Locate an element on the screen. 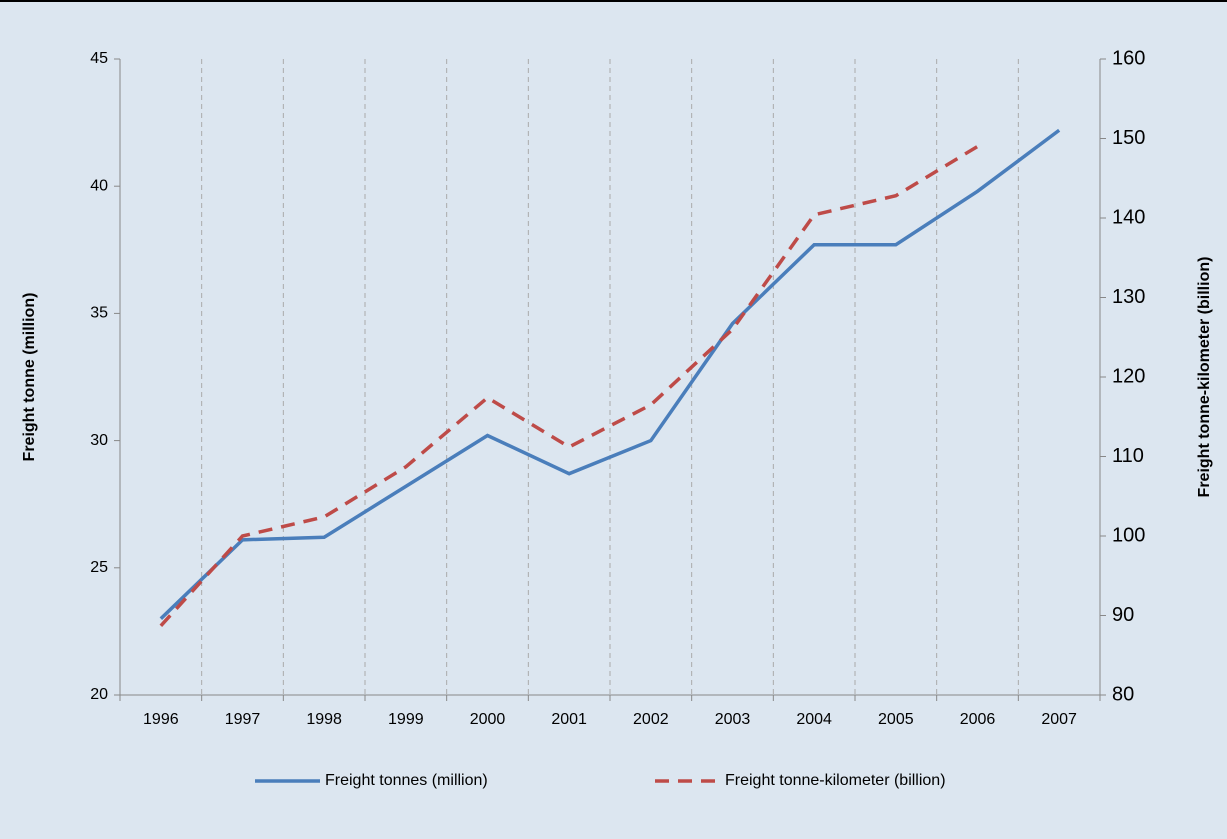 The image size is (1227, 839). y-tick-label: 35 is located at coordinates (99, 313).